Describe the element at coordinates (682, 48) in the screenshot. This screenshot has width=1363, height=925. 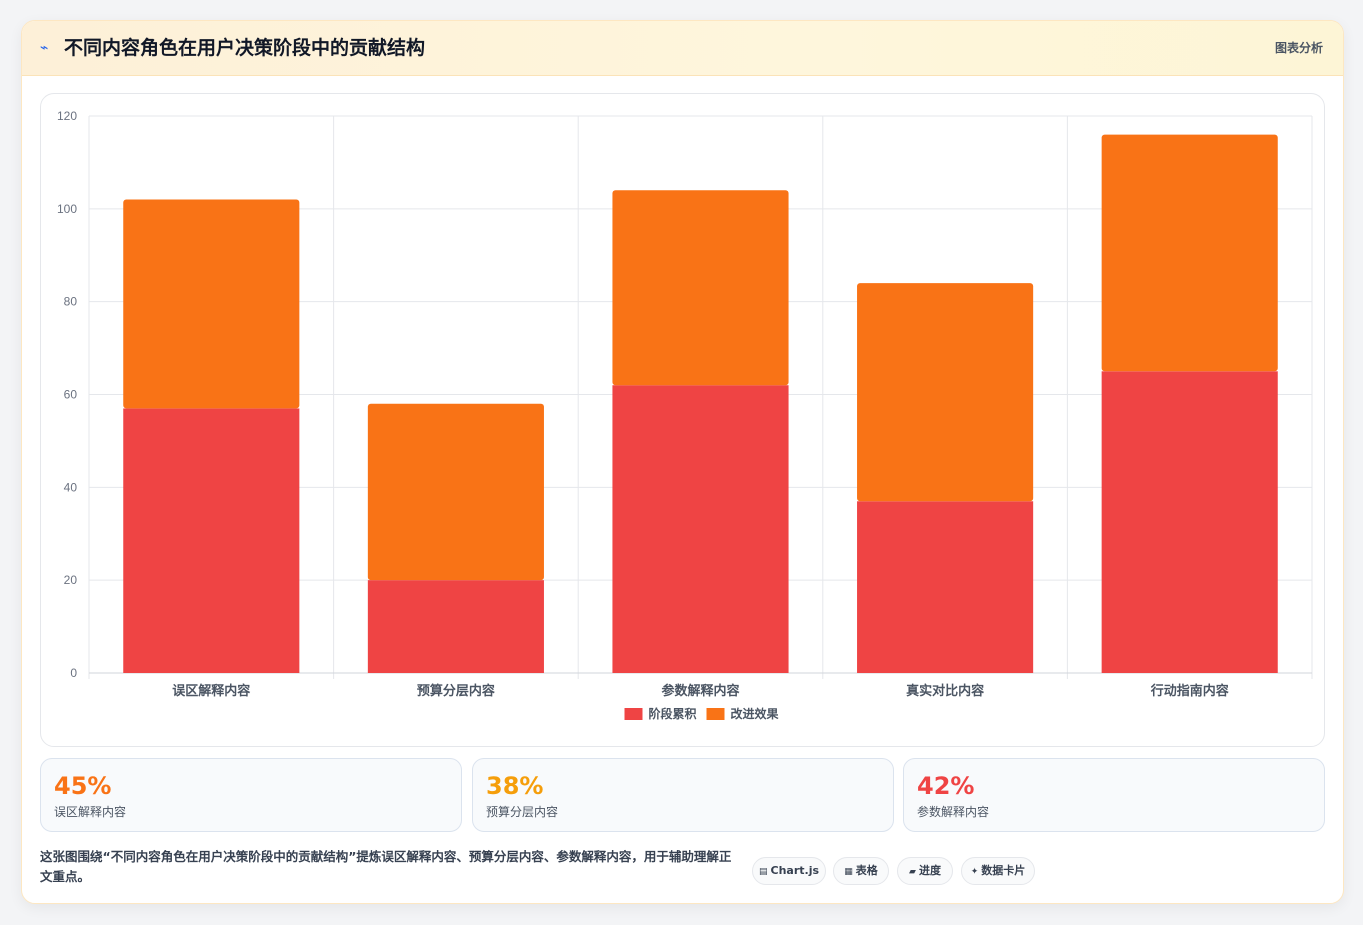
I see `card-header: ⌁ 不同内容角色在用户决策阶段中的贡献结构 图表分析` at that location.